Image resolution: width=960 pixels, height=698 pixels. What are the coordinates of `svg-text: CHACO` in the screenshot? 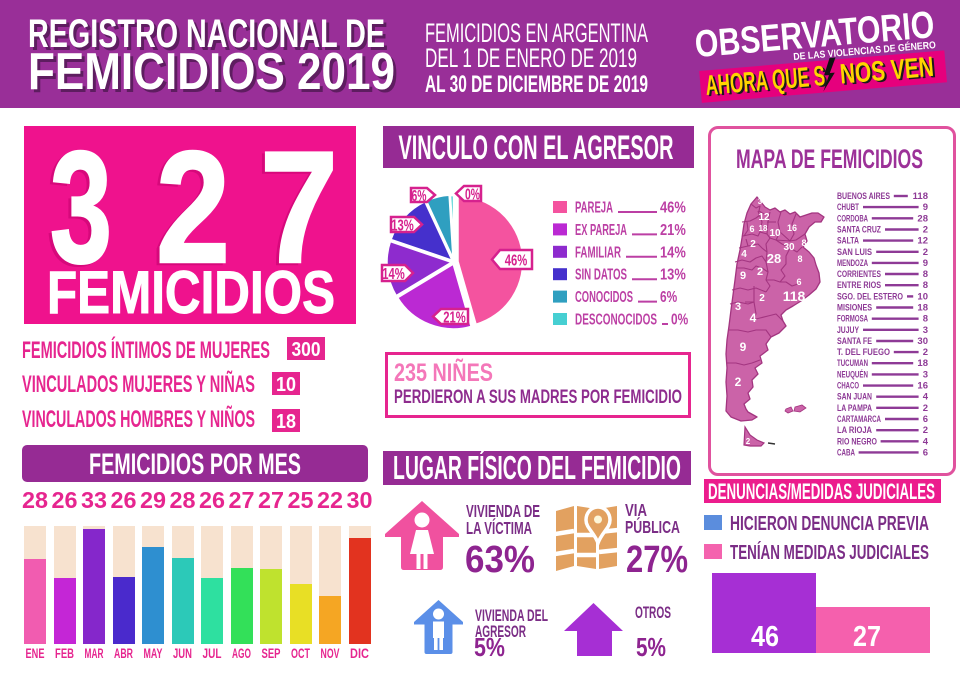 It's located at (848, 386).